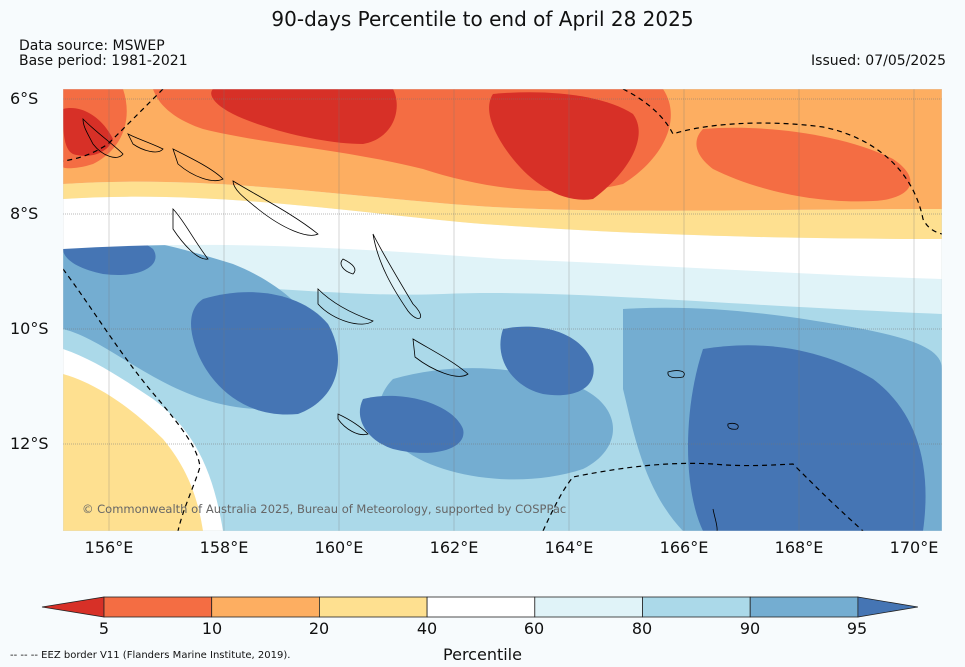 The width and height of the screenshot is (965, 667). Describe the element at coordinates (427, 628) in the screenshot. I see `cb-tick-40: 40` at that location.